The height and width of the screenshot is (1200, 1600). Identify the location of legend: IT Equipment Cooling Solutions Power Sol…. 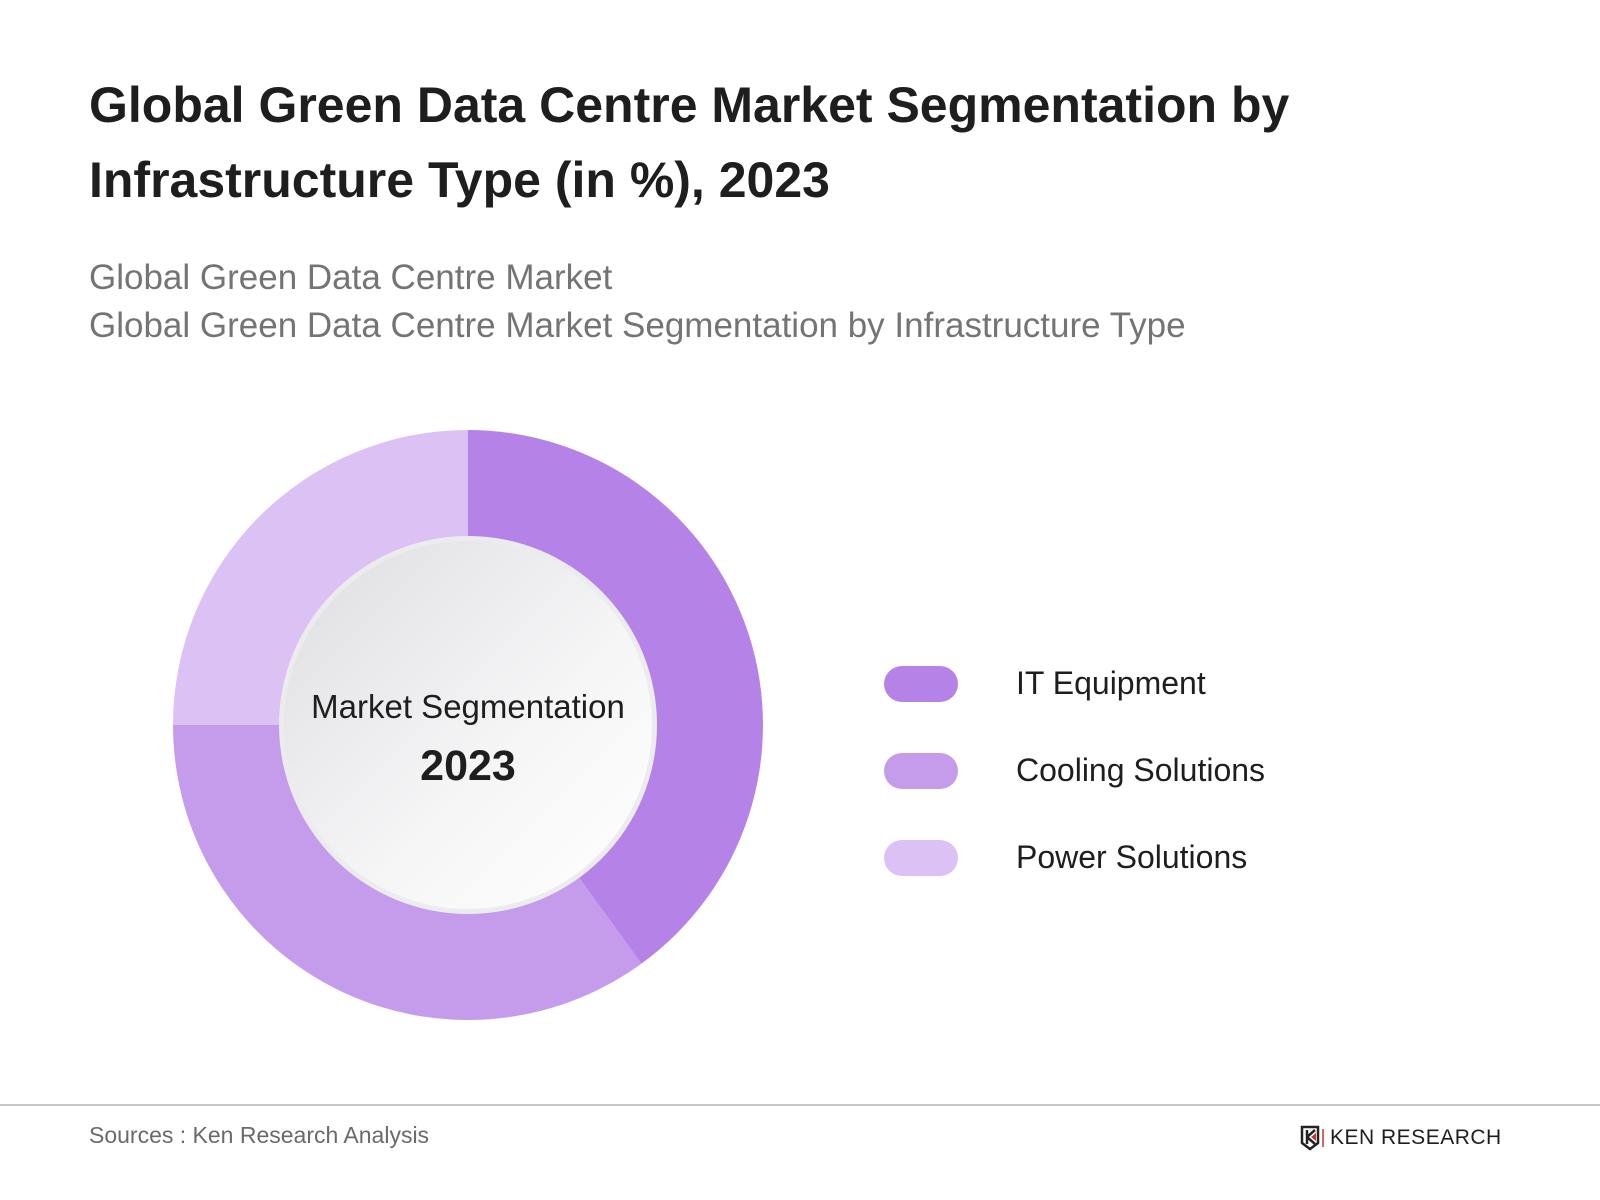
(1074, 770).